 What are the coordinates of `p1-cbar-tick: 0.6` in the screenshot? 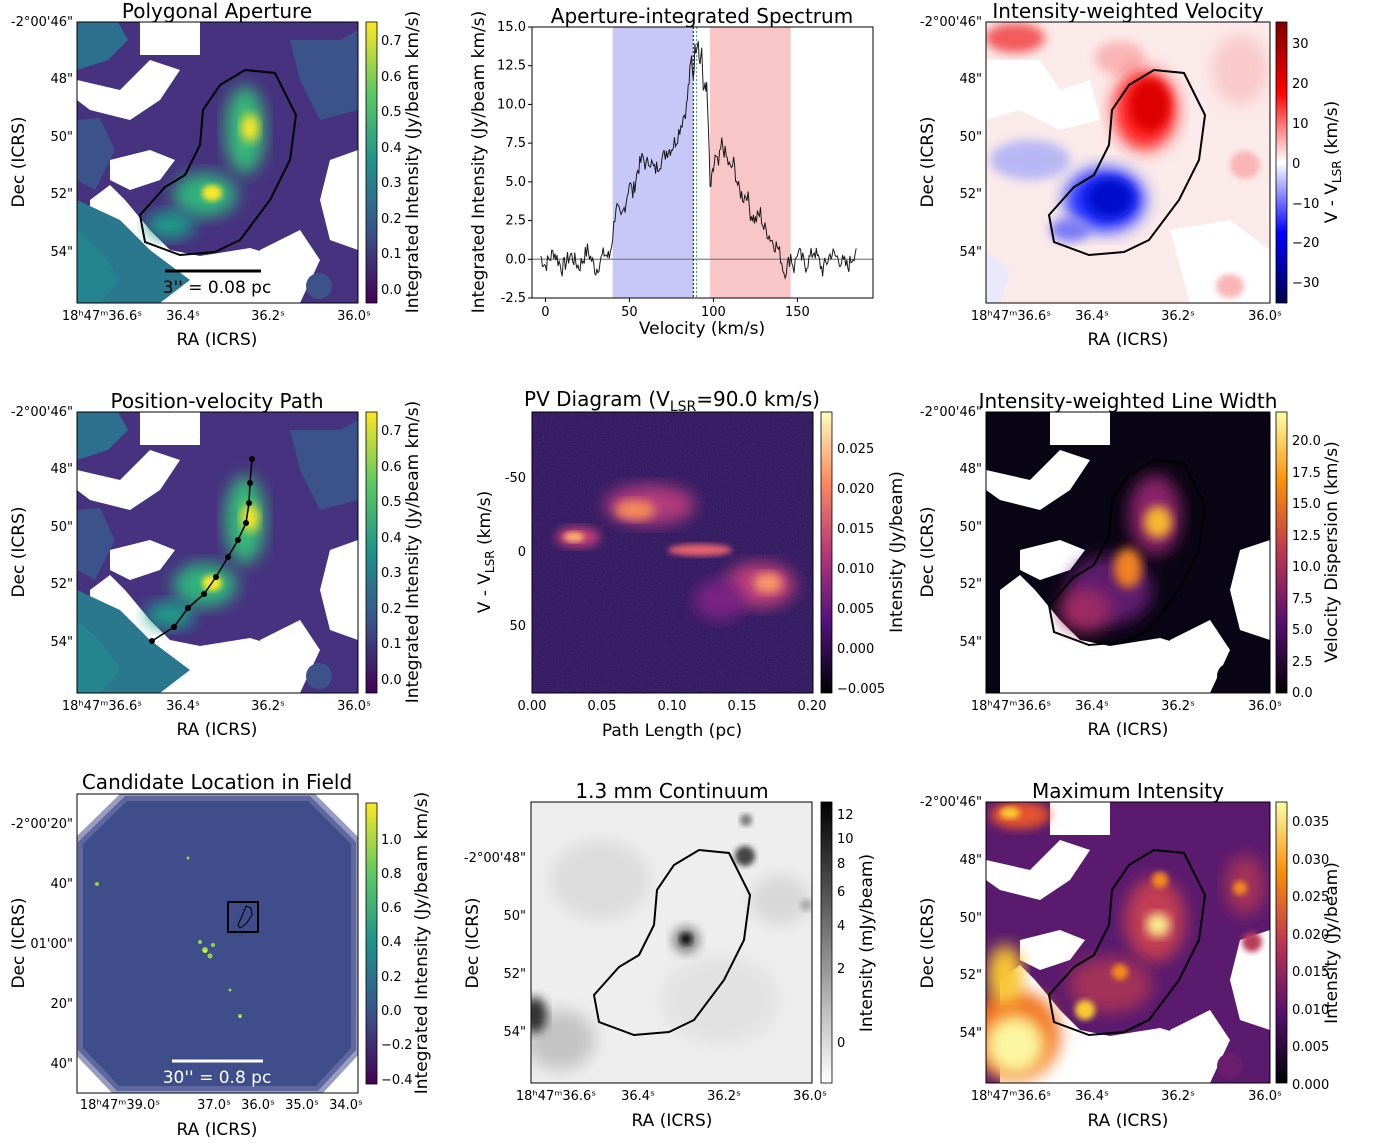 It's located at (391, 77).